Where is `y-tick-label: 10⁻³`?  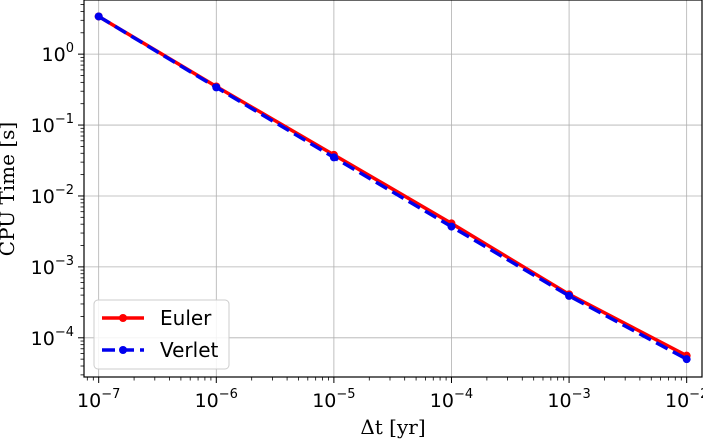 y-tick-label: 10⁻³ is located at coordinates (52, 266).